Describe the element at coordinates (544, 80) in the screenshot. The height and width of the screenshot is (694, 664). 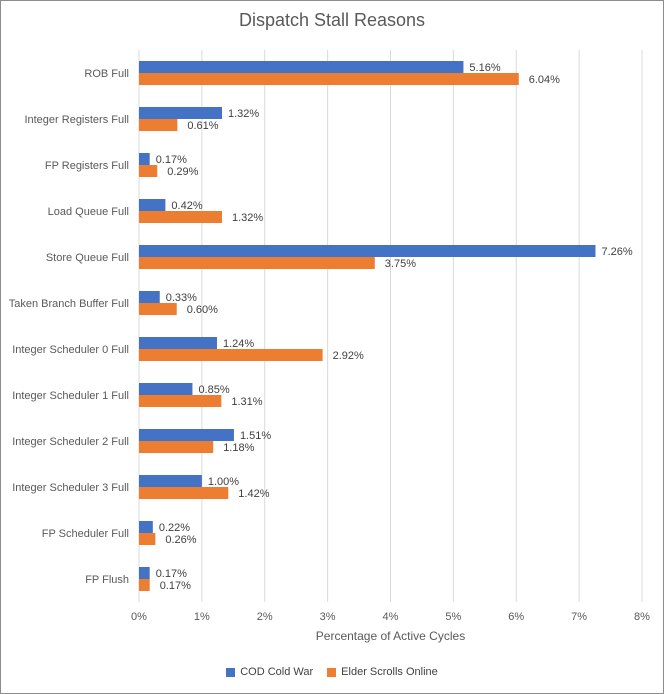
I see `data-label: 6.04%` at that location.